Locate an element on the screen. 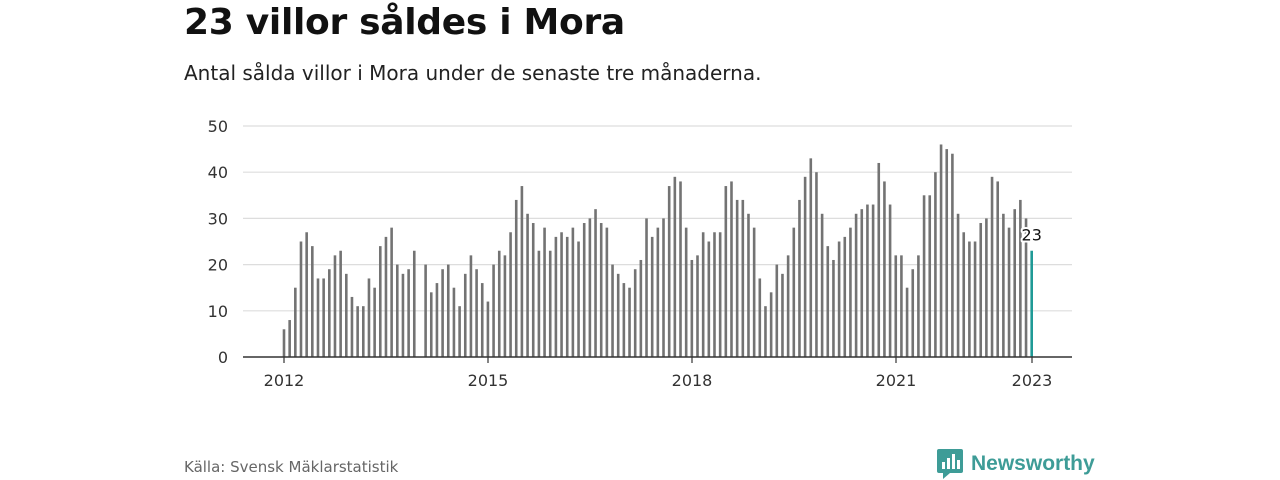 The width and height of the screenshot is (1280, 480). data-label: 23 is located at coordinates (1032, 235).